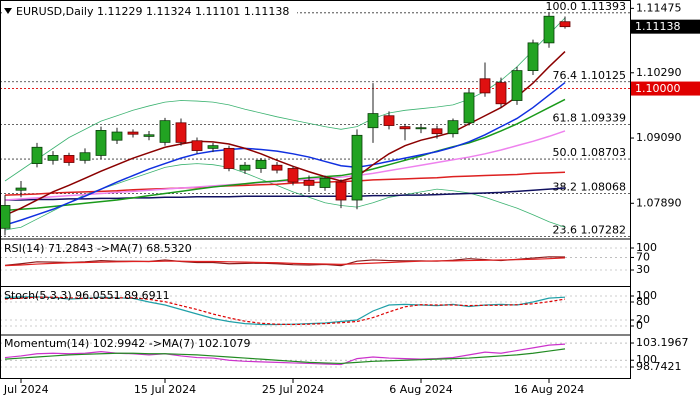  Describe the element at coordinates (165, 389) in the screenshot. I see `x-tick-label: 15 Jul 2024` at that location.